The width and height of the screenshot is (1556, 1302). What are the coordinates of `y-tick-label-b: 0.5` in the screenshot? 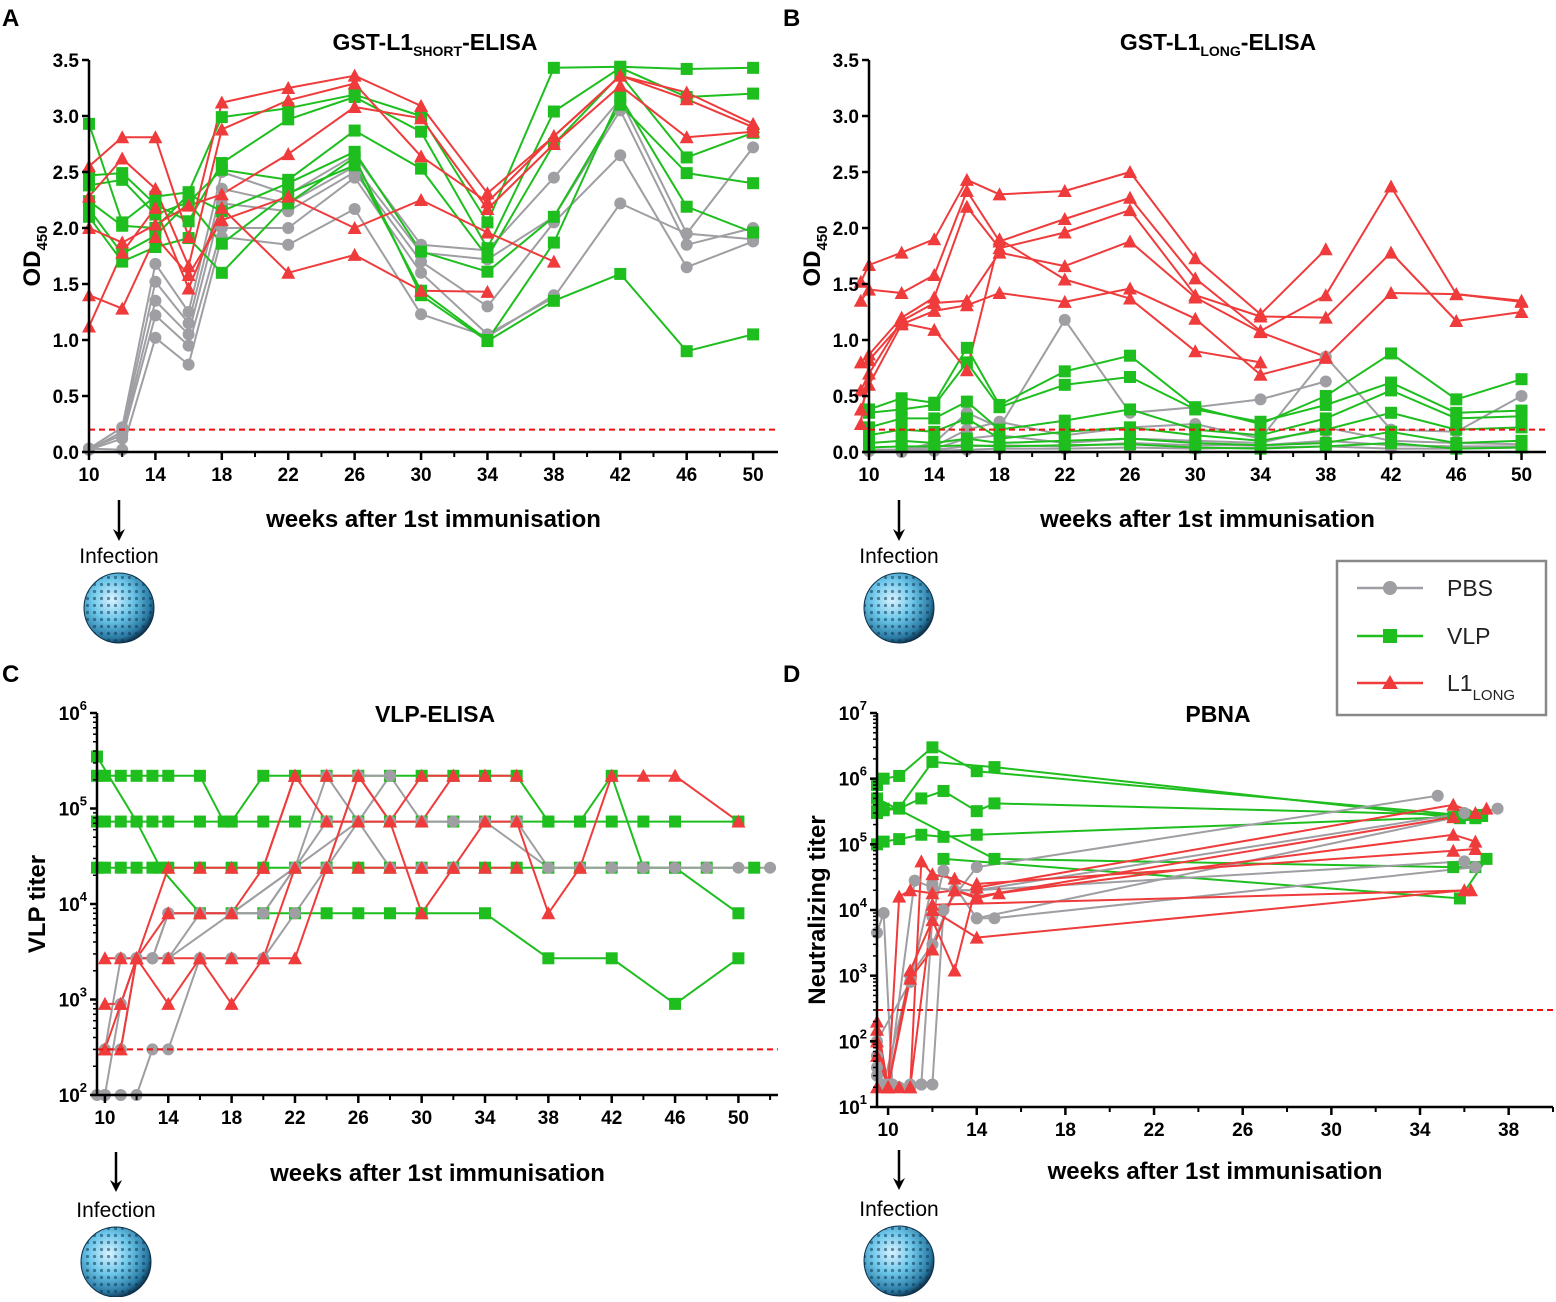 It's located at (846, 397).